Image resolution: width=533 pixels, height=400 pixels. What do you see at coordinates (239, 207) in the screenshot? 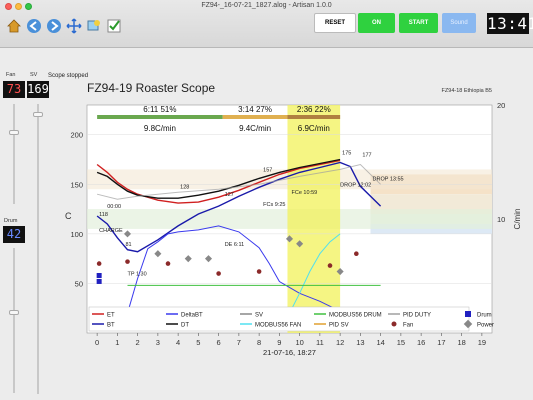
I see `series-line-bt` at bounding box center [239, 207].